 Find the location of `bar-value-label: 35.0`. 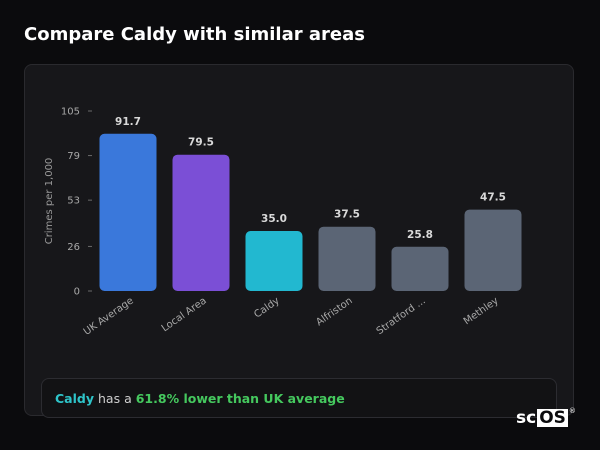

bar-value-label: 35.0 is located at coordinates (274, 219).